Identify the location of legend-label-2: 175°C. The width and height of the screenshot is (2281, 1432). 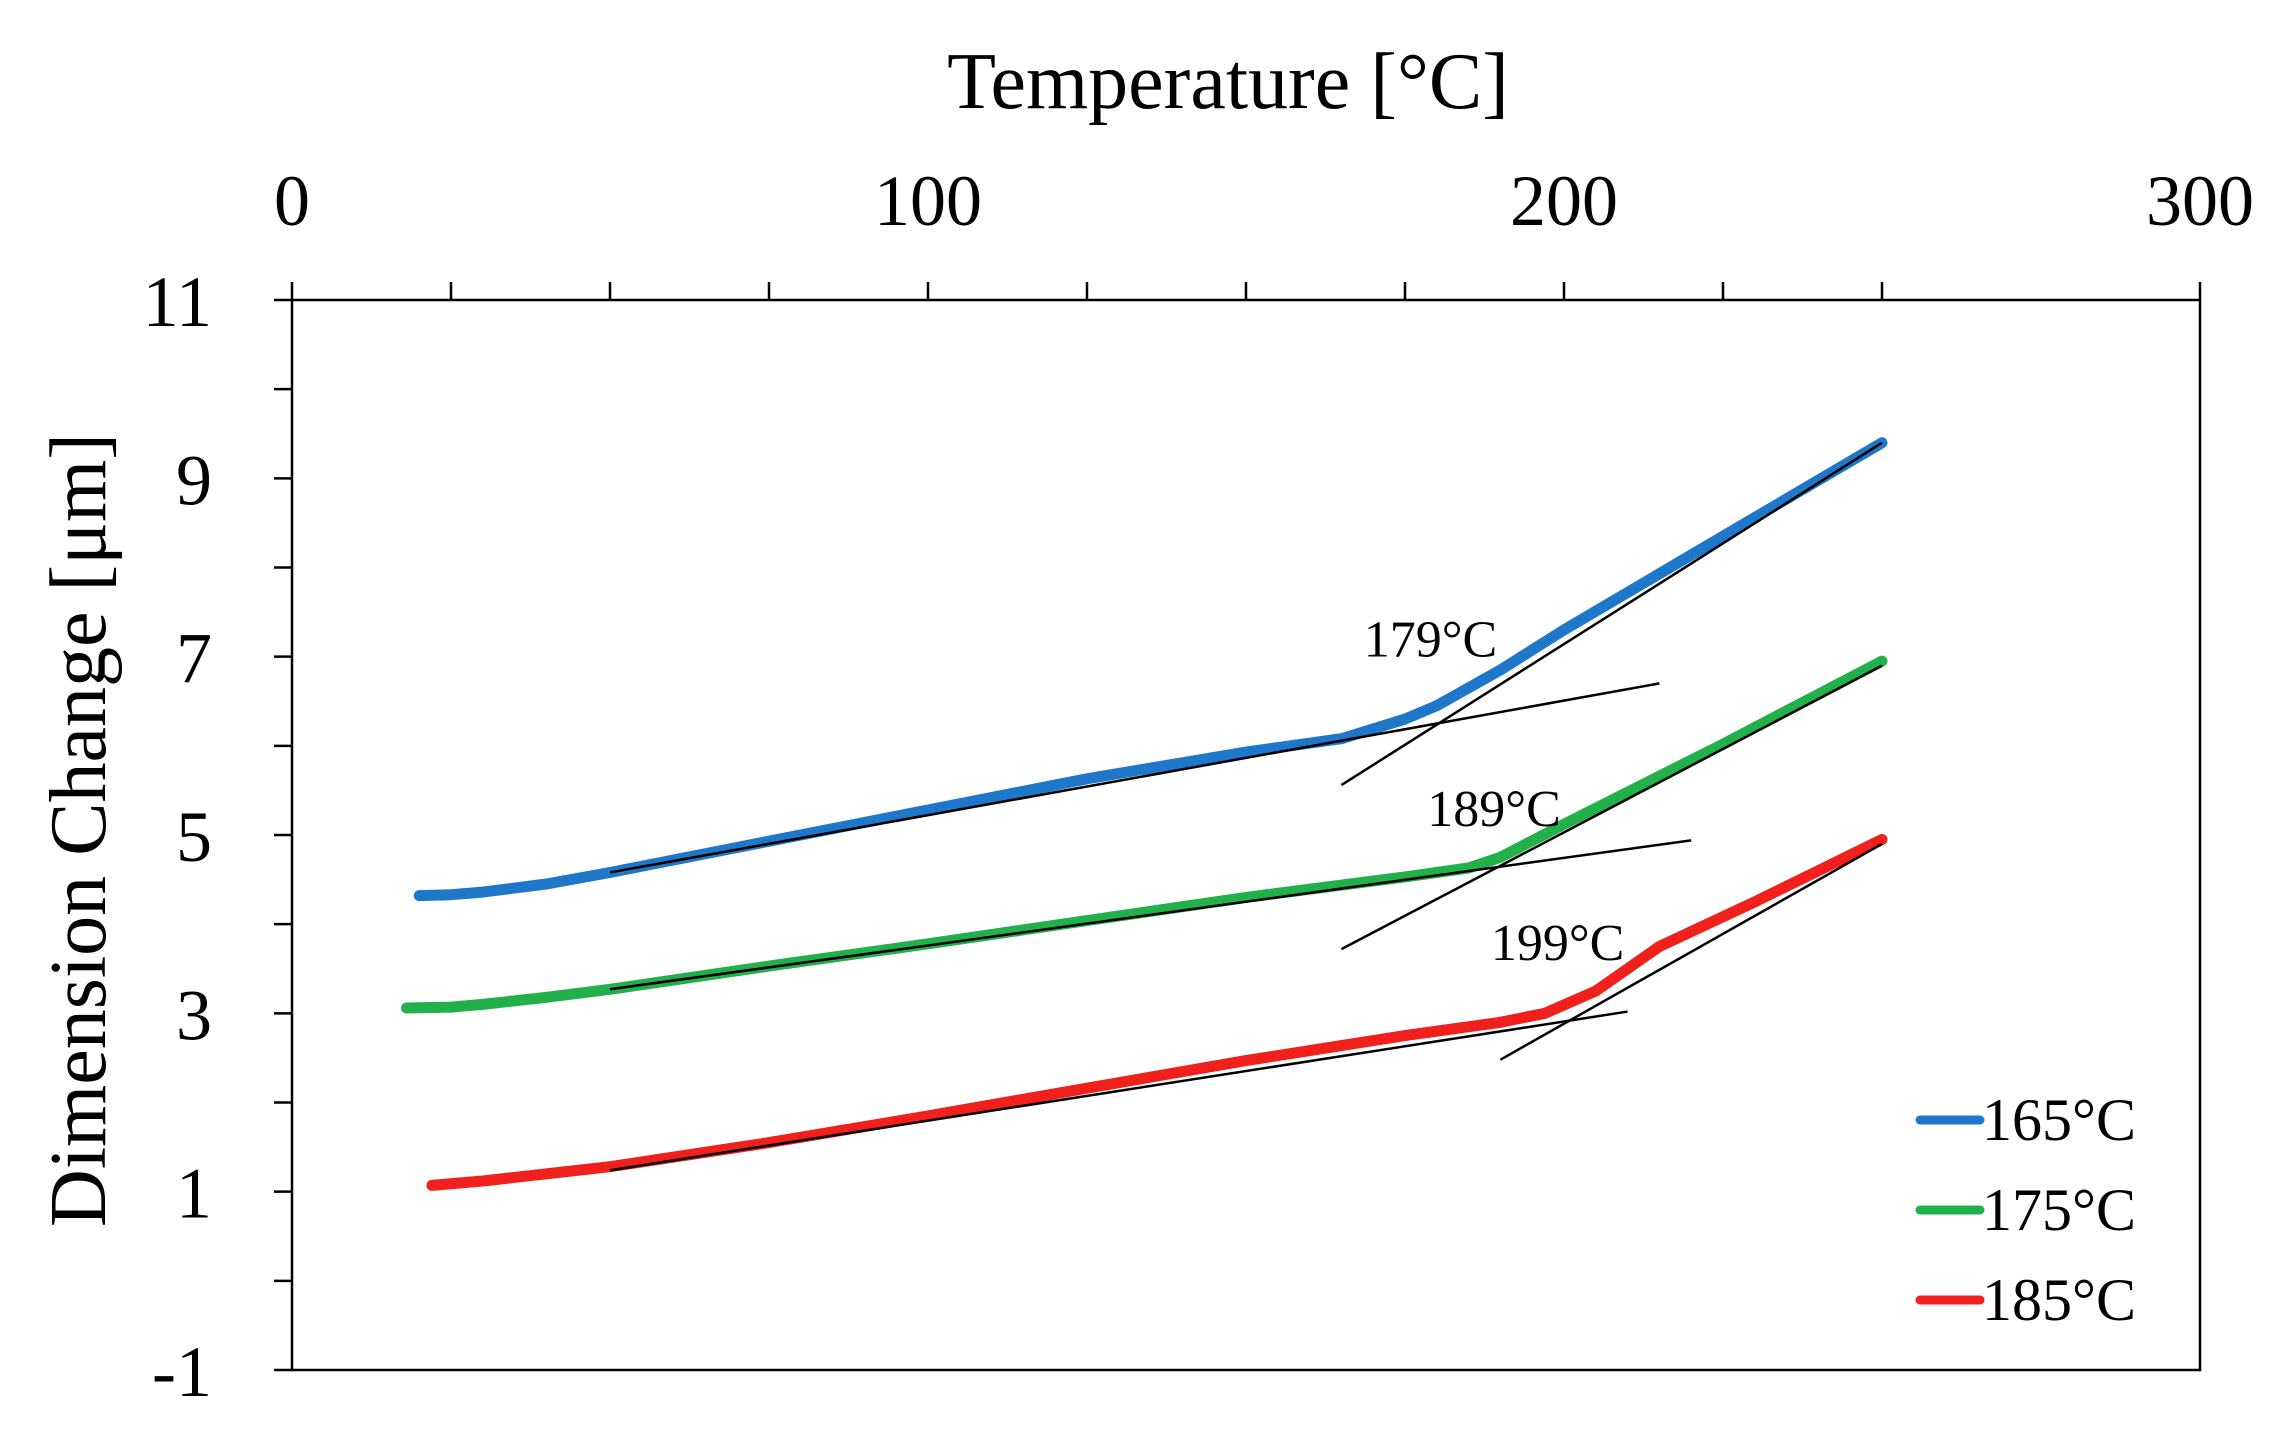
(2059, 1210).